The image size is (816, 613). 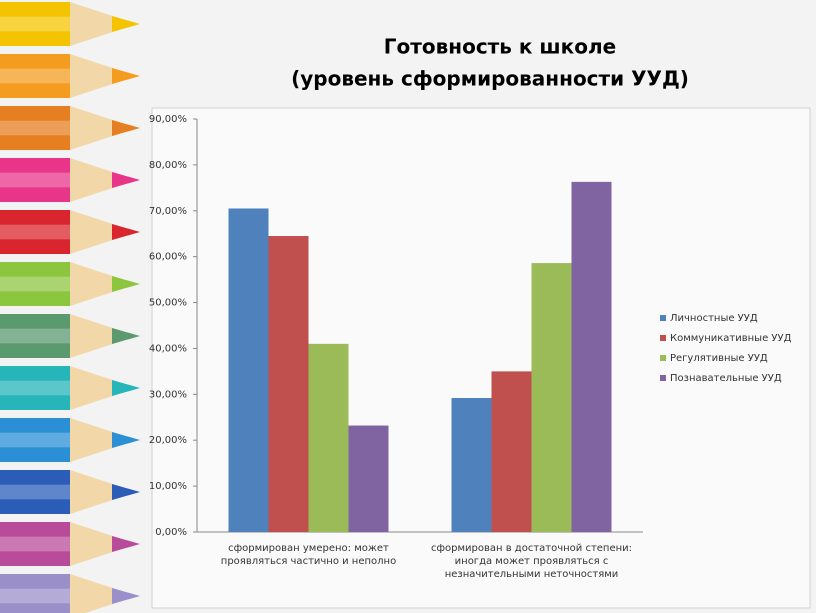 What do you see at coordinates (168, 486) in the screenshot?
I see `y-tick-label: 10,00%` at bounding box center [168, 486].